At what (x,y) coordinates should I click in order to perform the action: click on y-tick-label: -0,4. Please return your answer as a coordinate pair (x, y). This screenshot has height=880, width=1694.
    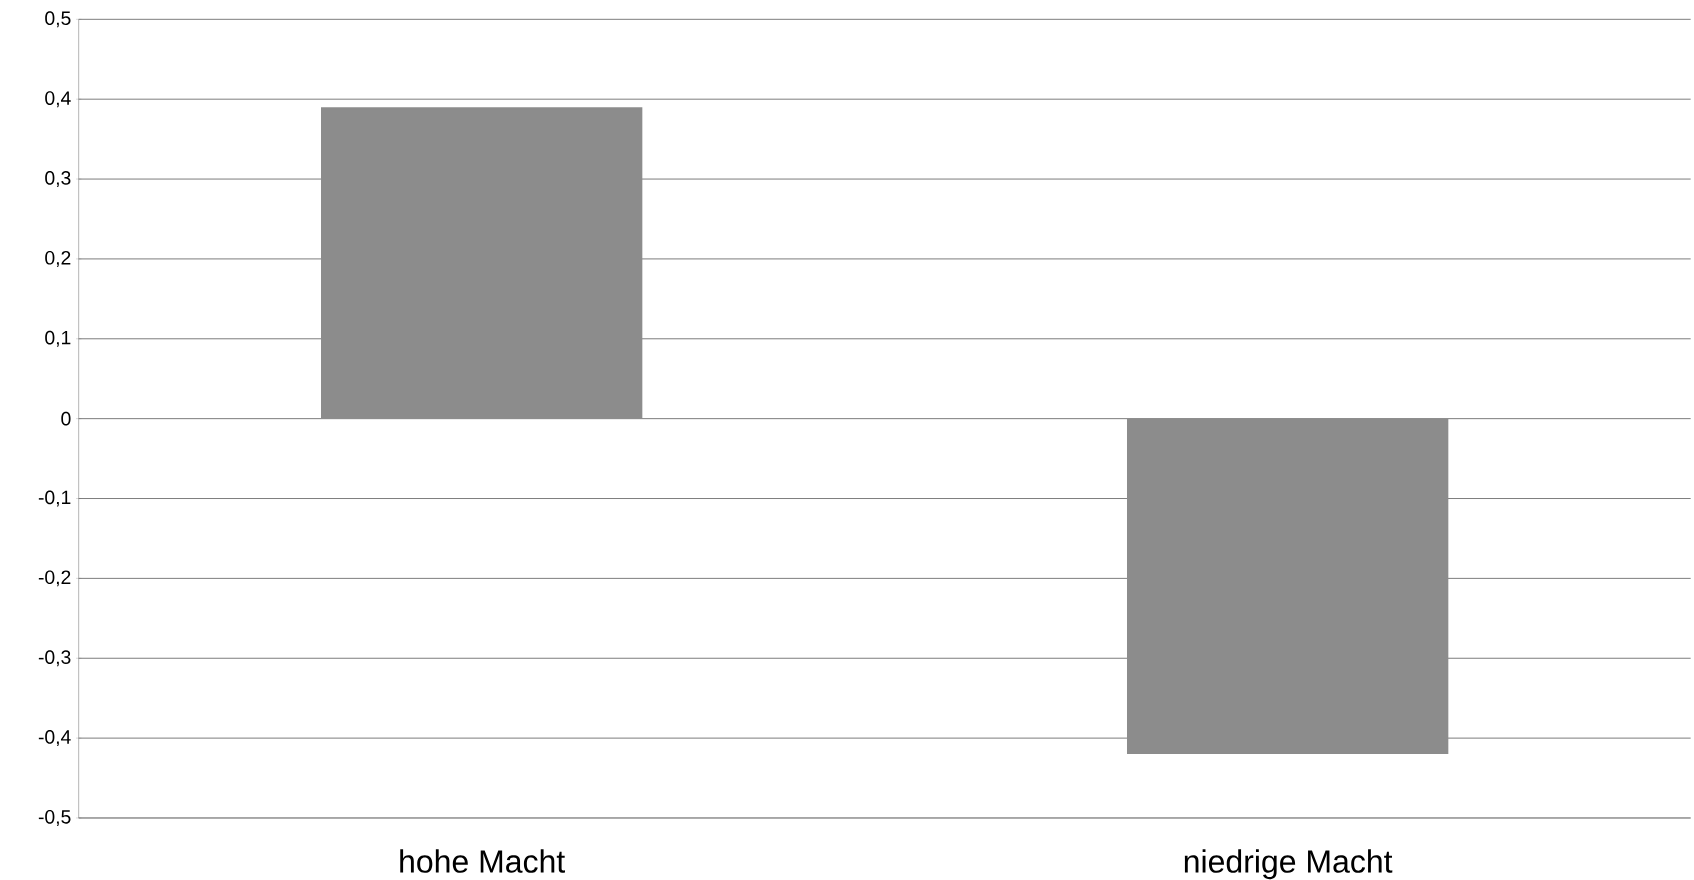
    Looking at the image, I should click on (54, 738).